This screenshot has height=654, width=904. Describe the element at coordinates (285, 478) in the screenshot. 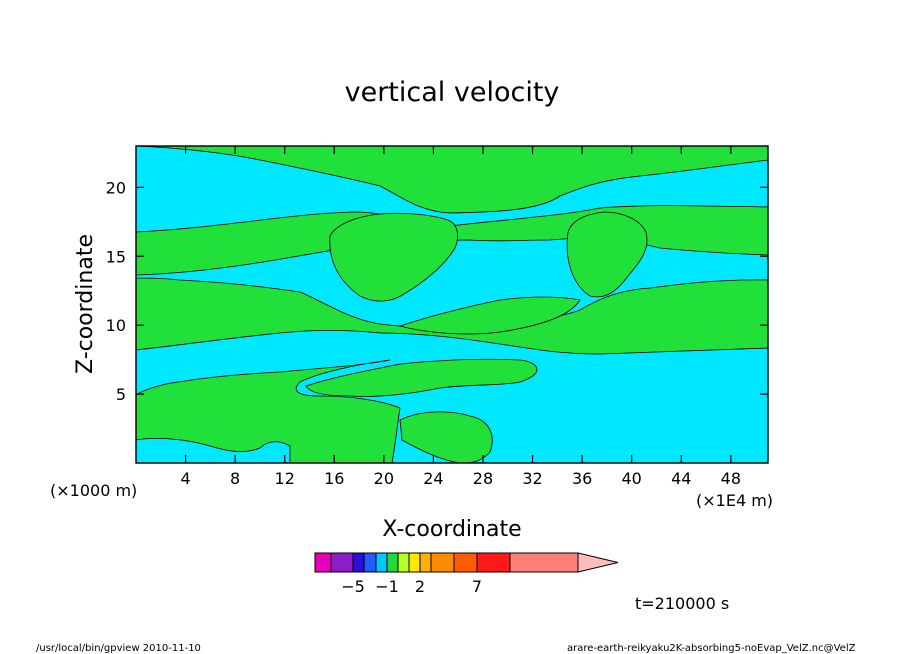

I see `x-tick-label: 12` at that location.